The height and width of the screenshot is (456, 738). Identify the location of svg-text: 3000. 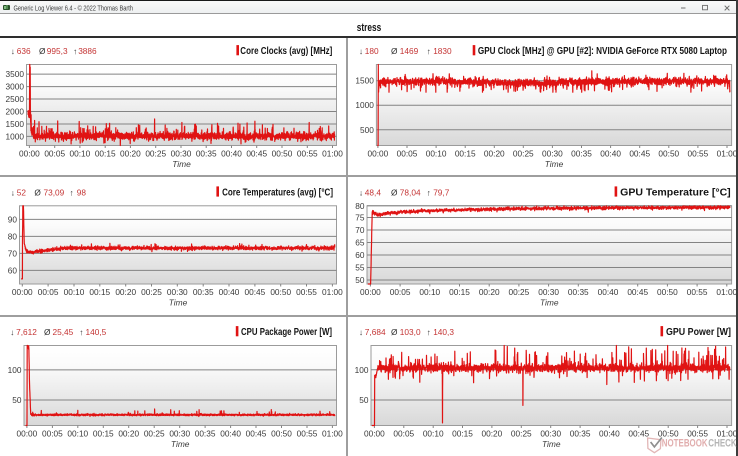
(15, 87).